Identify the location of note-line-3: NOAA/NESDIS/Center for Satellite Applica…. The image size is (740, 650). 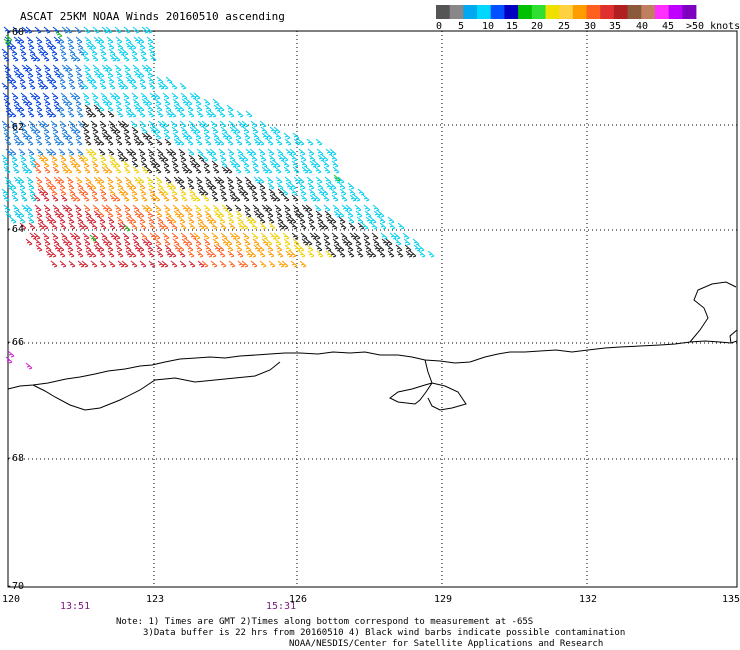
(446, 644).